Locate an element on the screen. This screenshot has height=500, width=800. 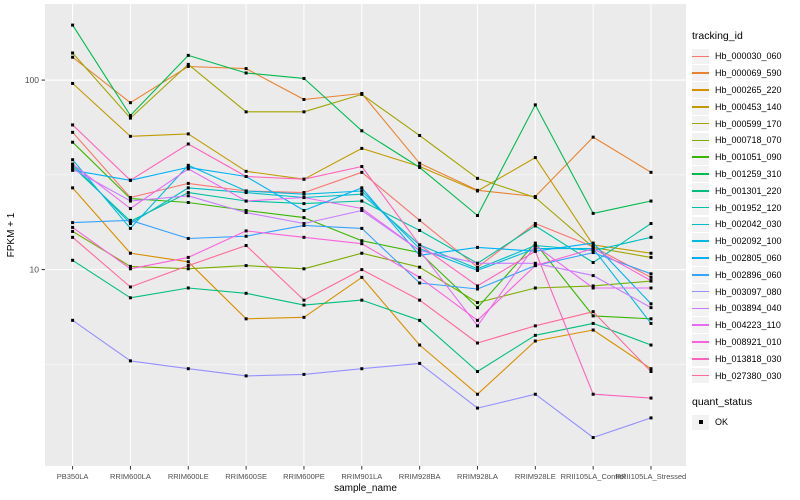
legend-item-Hb_001952_120: Hb_001952_120 is located at coordinates (745, 207).